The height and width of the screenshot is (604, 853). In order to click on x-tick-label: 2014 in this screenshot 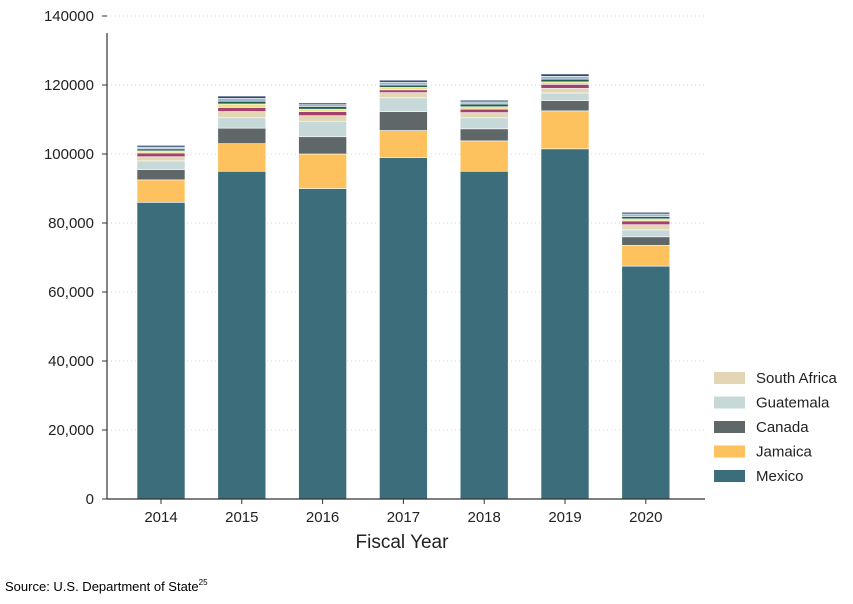, I will do `click(160, 517)`.